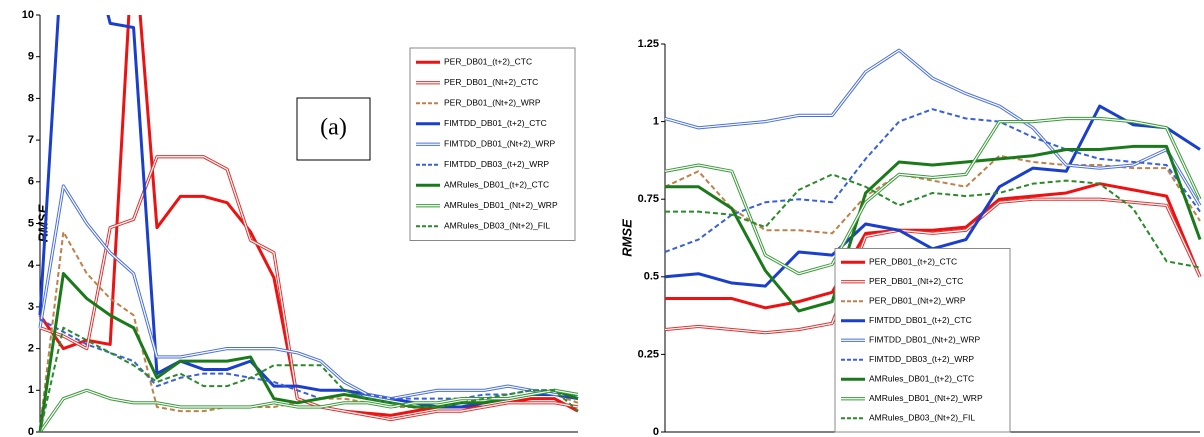 This screenshot has height=437, width=1204. What do you see at coordinates (31, 57) in the screenshot?
I see `y-tick-label: 9` at bounding box center [31, 57].